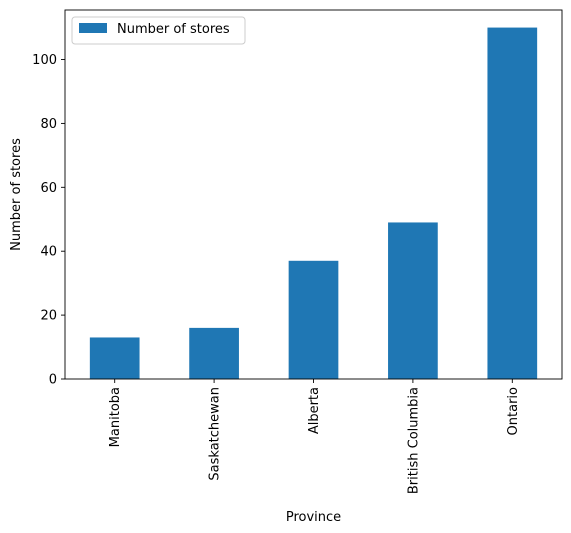  I want to click on y-tick-label: 0, so click(53, 380).